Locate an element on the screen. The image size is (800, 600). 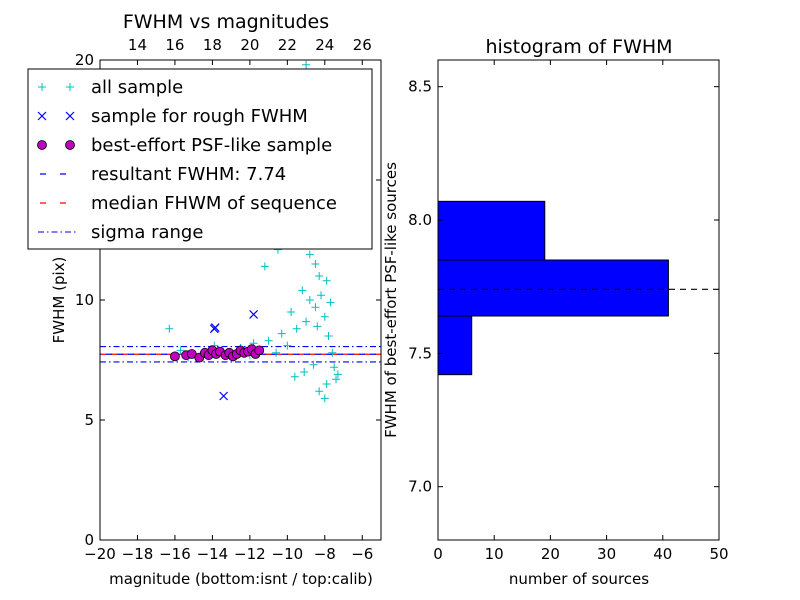
scatter-title: FWHM vs magnitudes is located at coordinates (226, 22).